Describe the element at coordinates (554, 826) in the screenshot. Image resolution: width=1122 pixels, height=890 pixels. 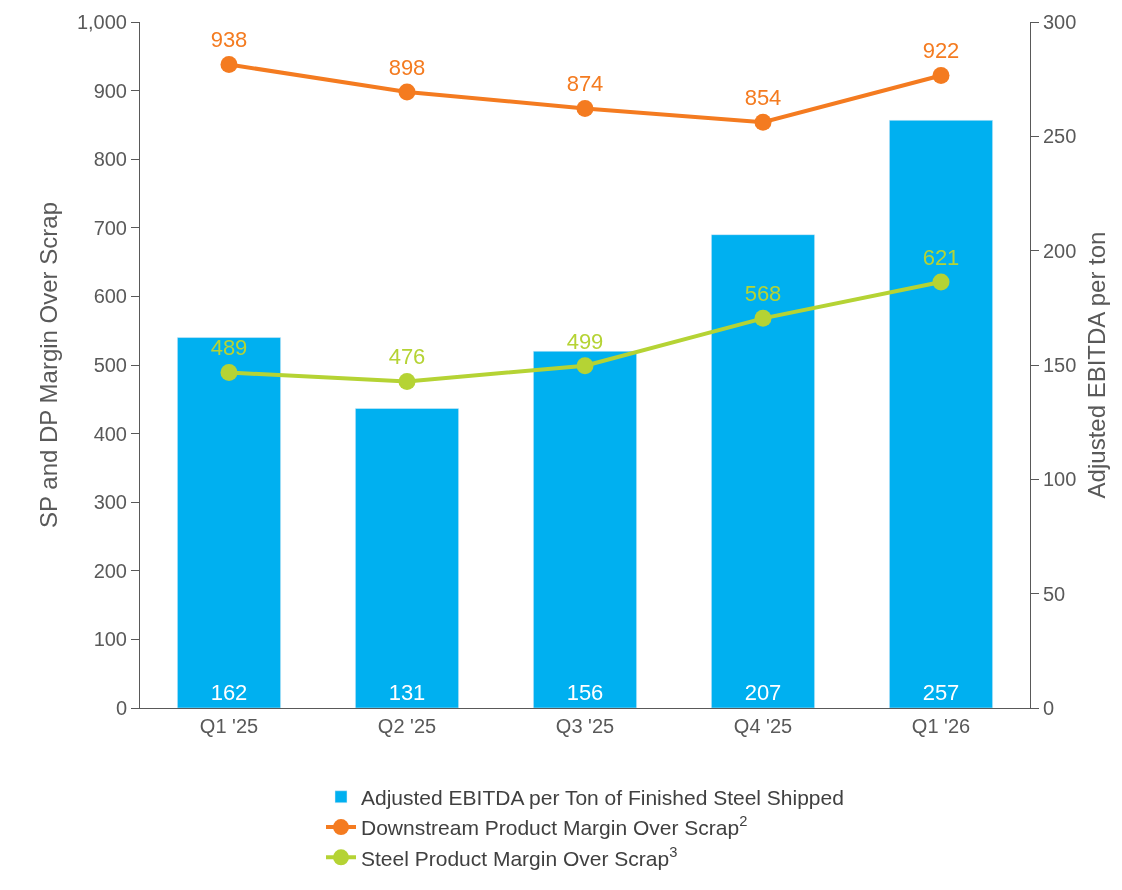
I see `legend-label: Downstream Product Margin Over Scrap$^{2}$` at that location.